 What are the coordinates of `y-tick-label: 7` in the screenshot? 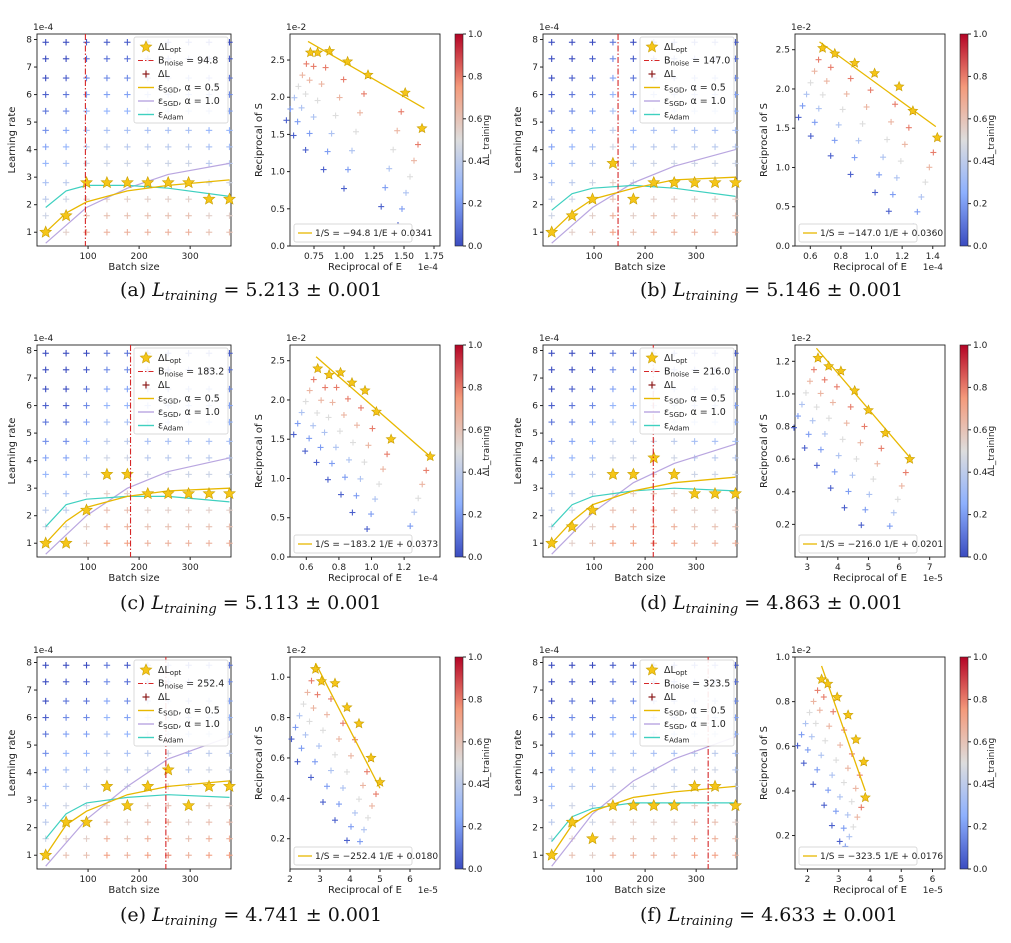 It's located at (29, 691).